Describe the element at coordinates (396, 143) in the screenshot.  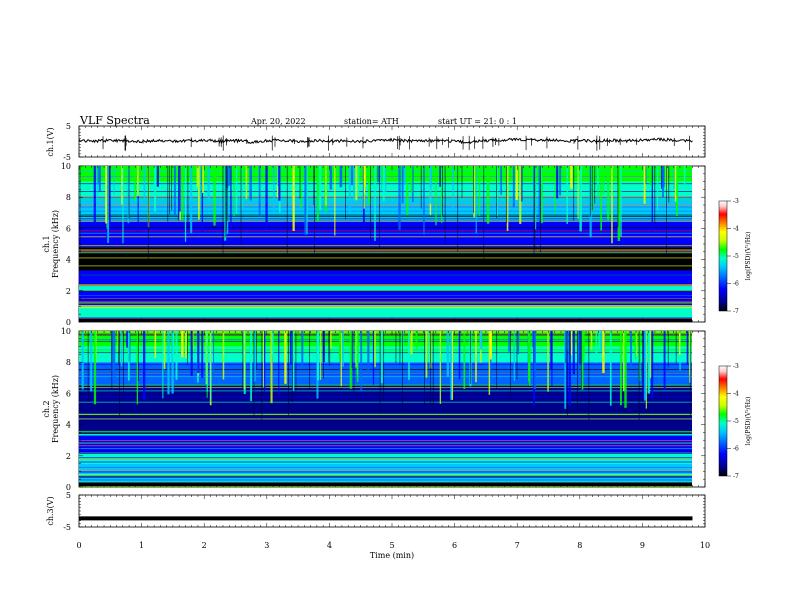
I see `ch1-waveform-spikes` at that location.